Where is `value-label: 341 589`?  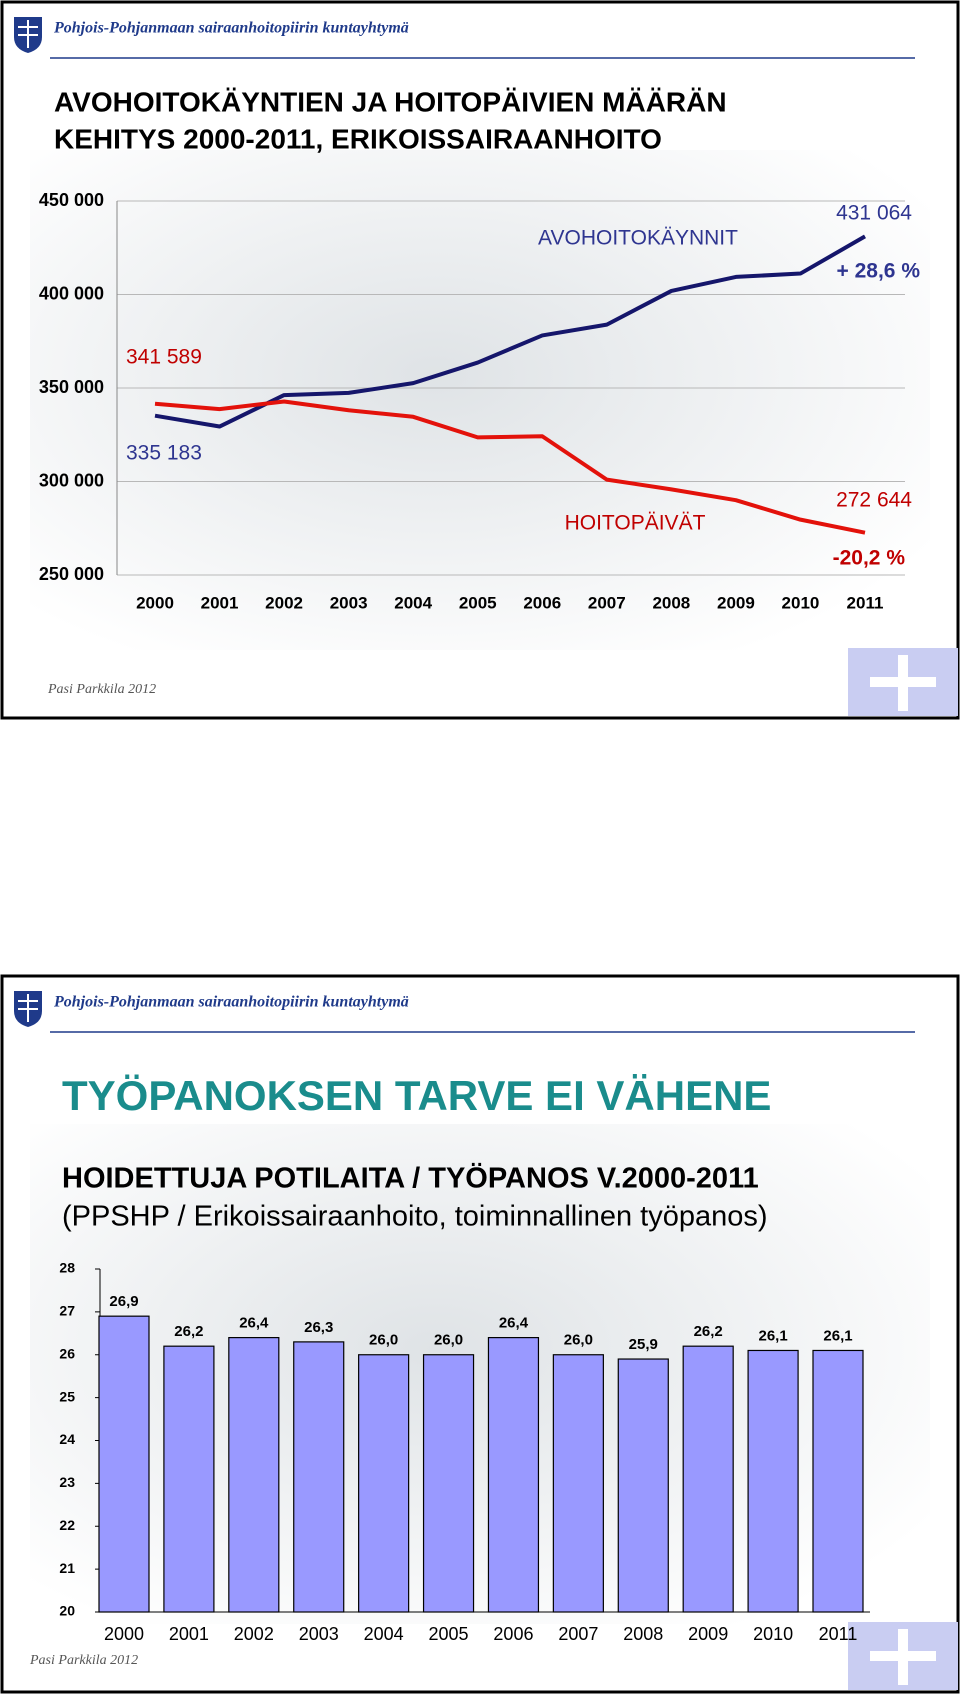 value-label: 341 589 is located at coordinates (164, 357).